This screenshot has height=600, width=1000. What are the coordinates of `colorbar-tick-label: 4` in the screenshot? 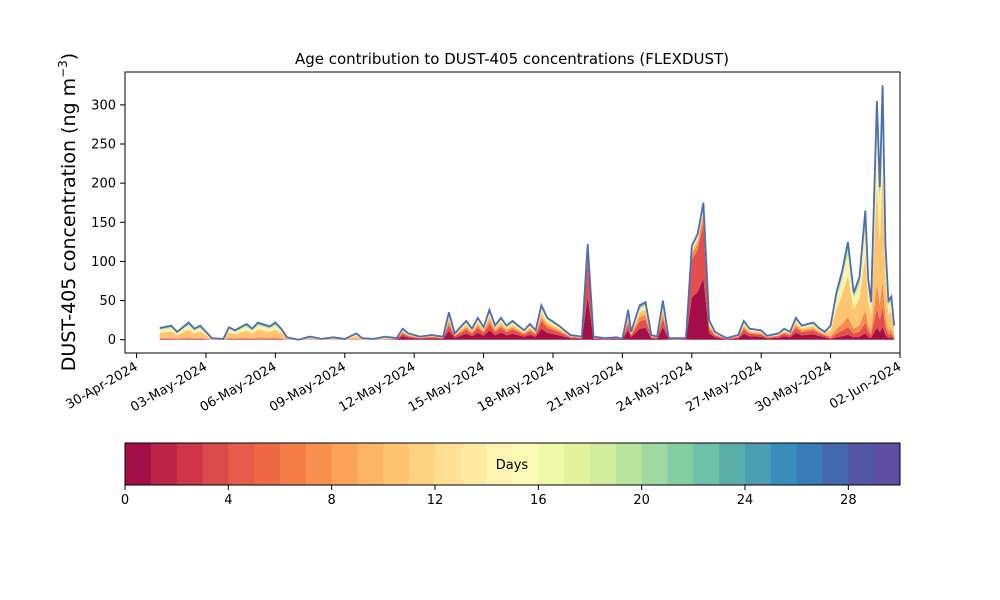 It's located at (228, 500).